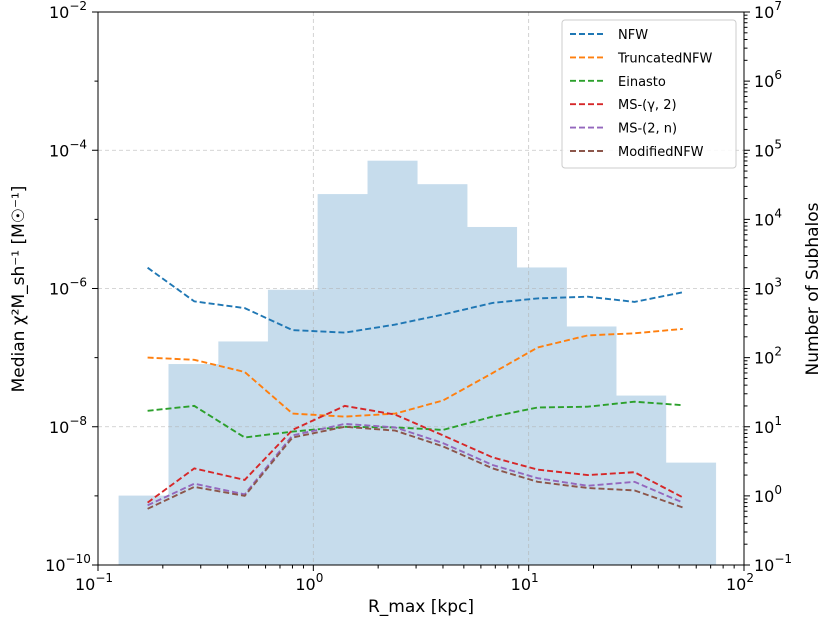 Image resolution: width=830 pixels, height=623 pixels. Describe the element at coordinates (768, 148) in the screenshot. I see `y2-tick-label: 10⁵` at that location.